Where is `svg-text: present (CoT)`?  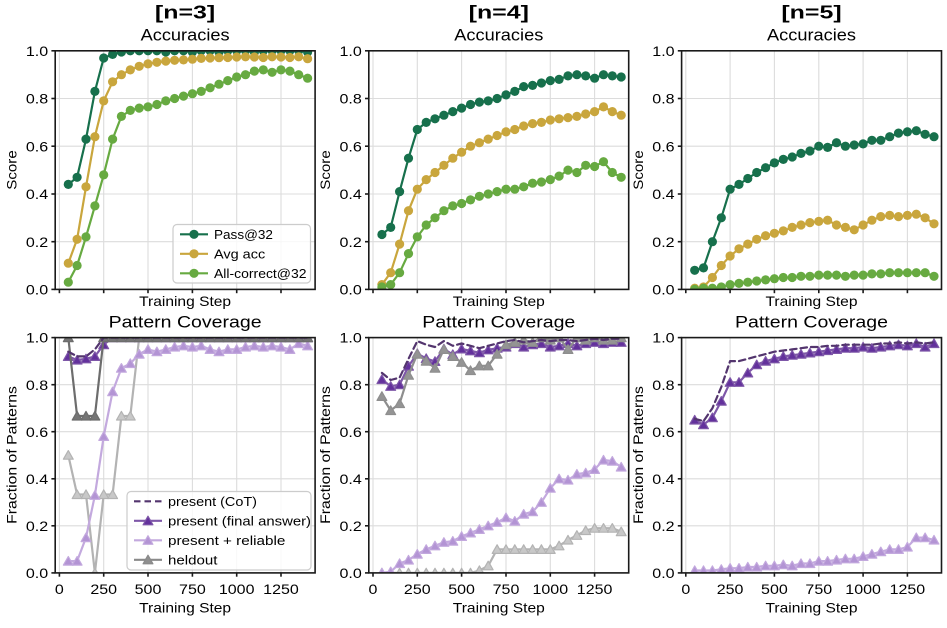
svg-text: present (CoT) is located at coordinates (212, 501).